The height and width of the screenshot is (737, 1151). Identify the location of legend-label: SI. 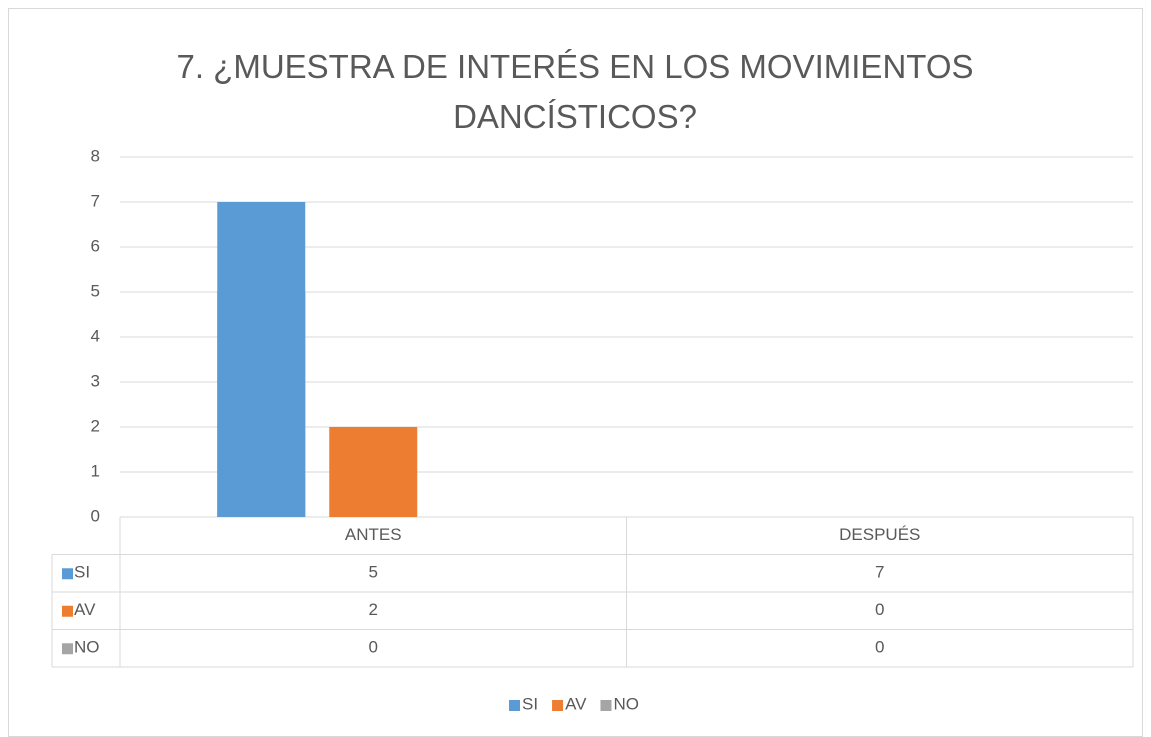
(530, 703).